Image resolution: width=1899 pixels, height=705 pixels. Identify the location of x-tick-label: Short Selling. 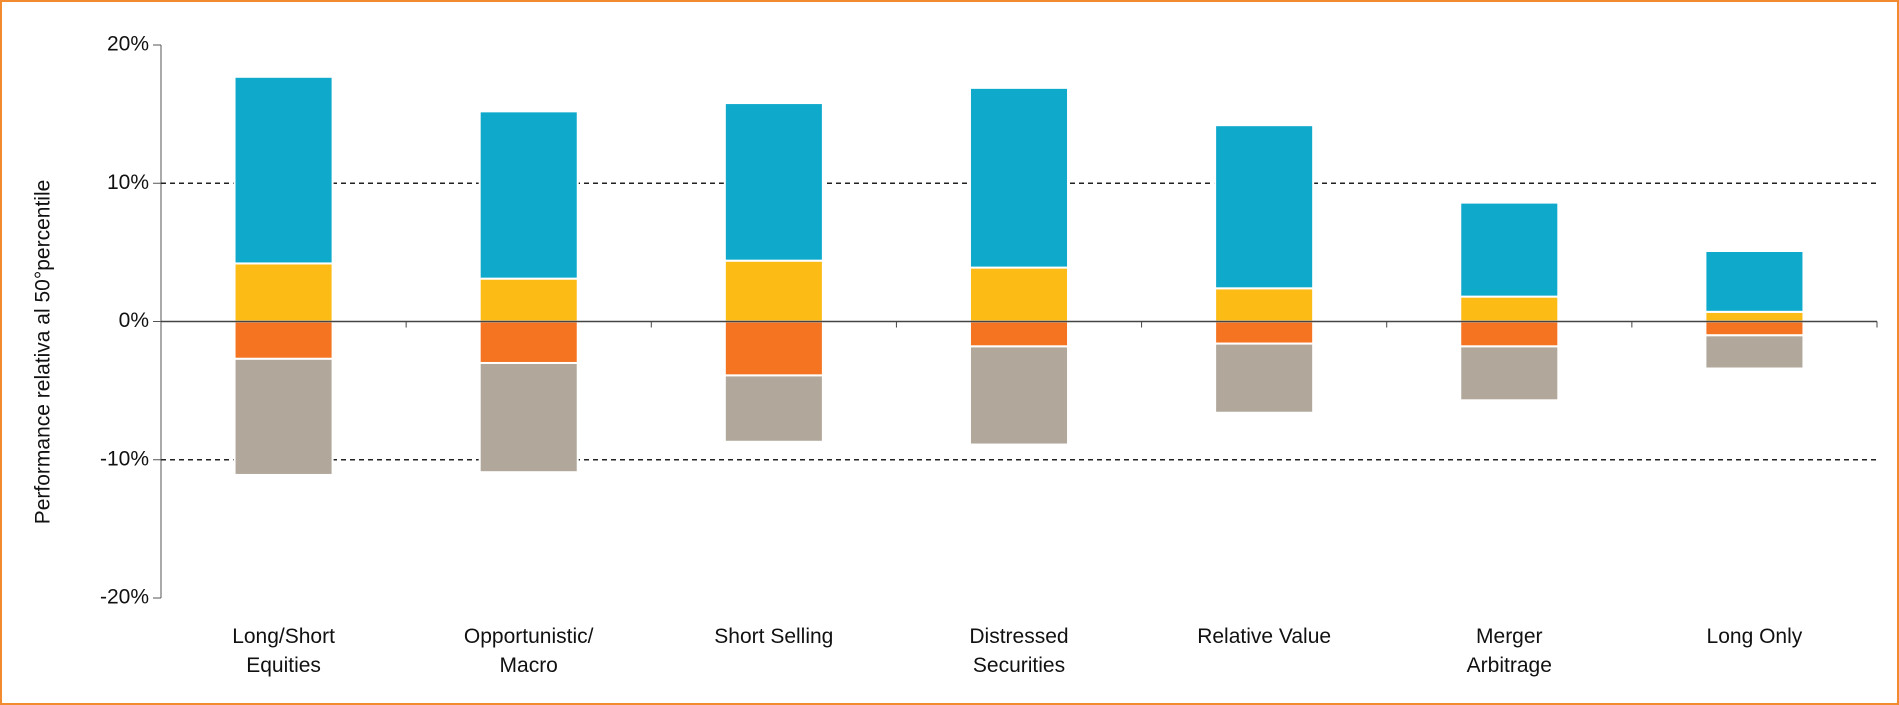
(774, 636).